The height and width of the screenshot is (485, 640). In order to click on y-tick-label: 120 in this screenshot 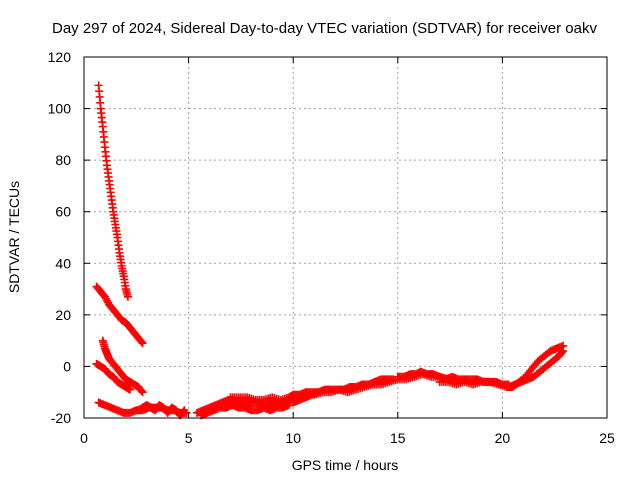, I will do `click(60, 57)`.